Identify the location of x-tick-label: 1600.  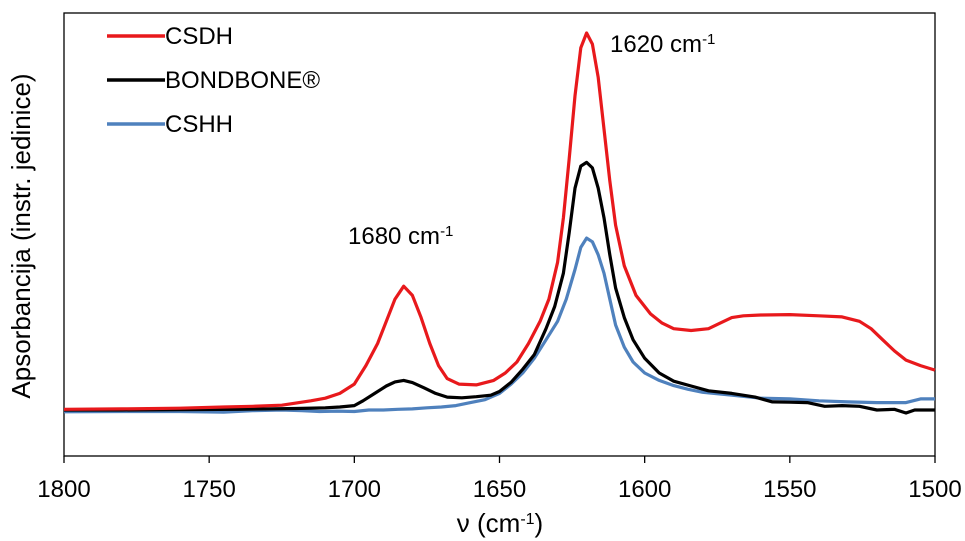
(644, 489).